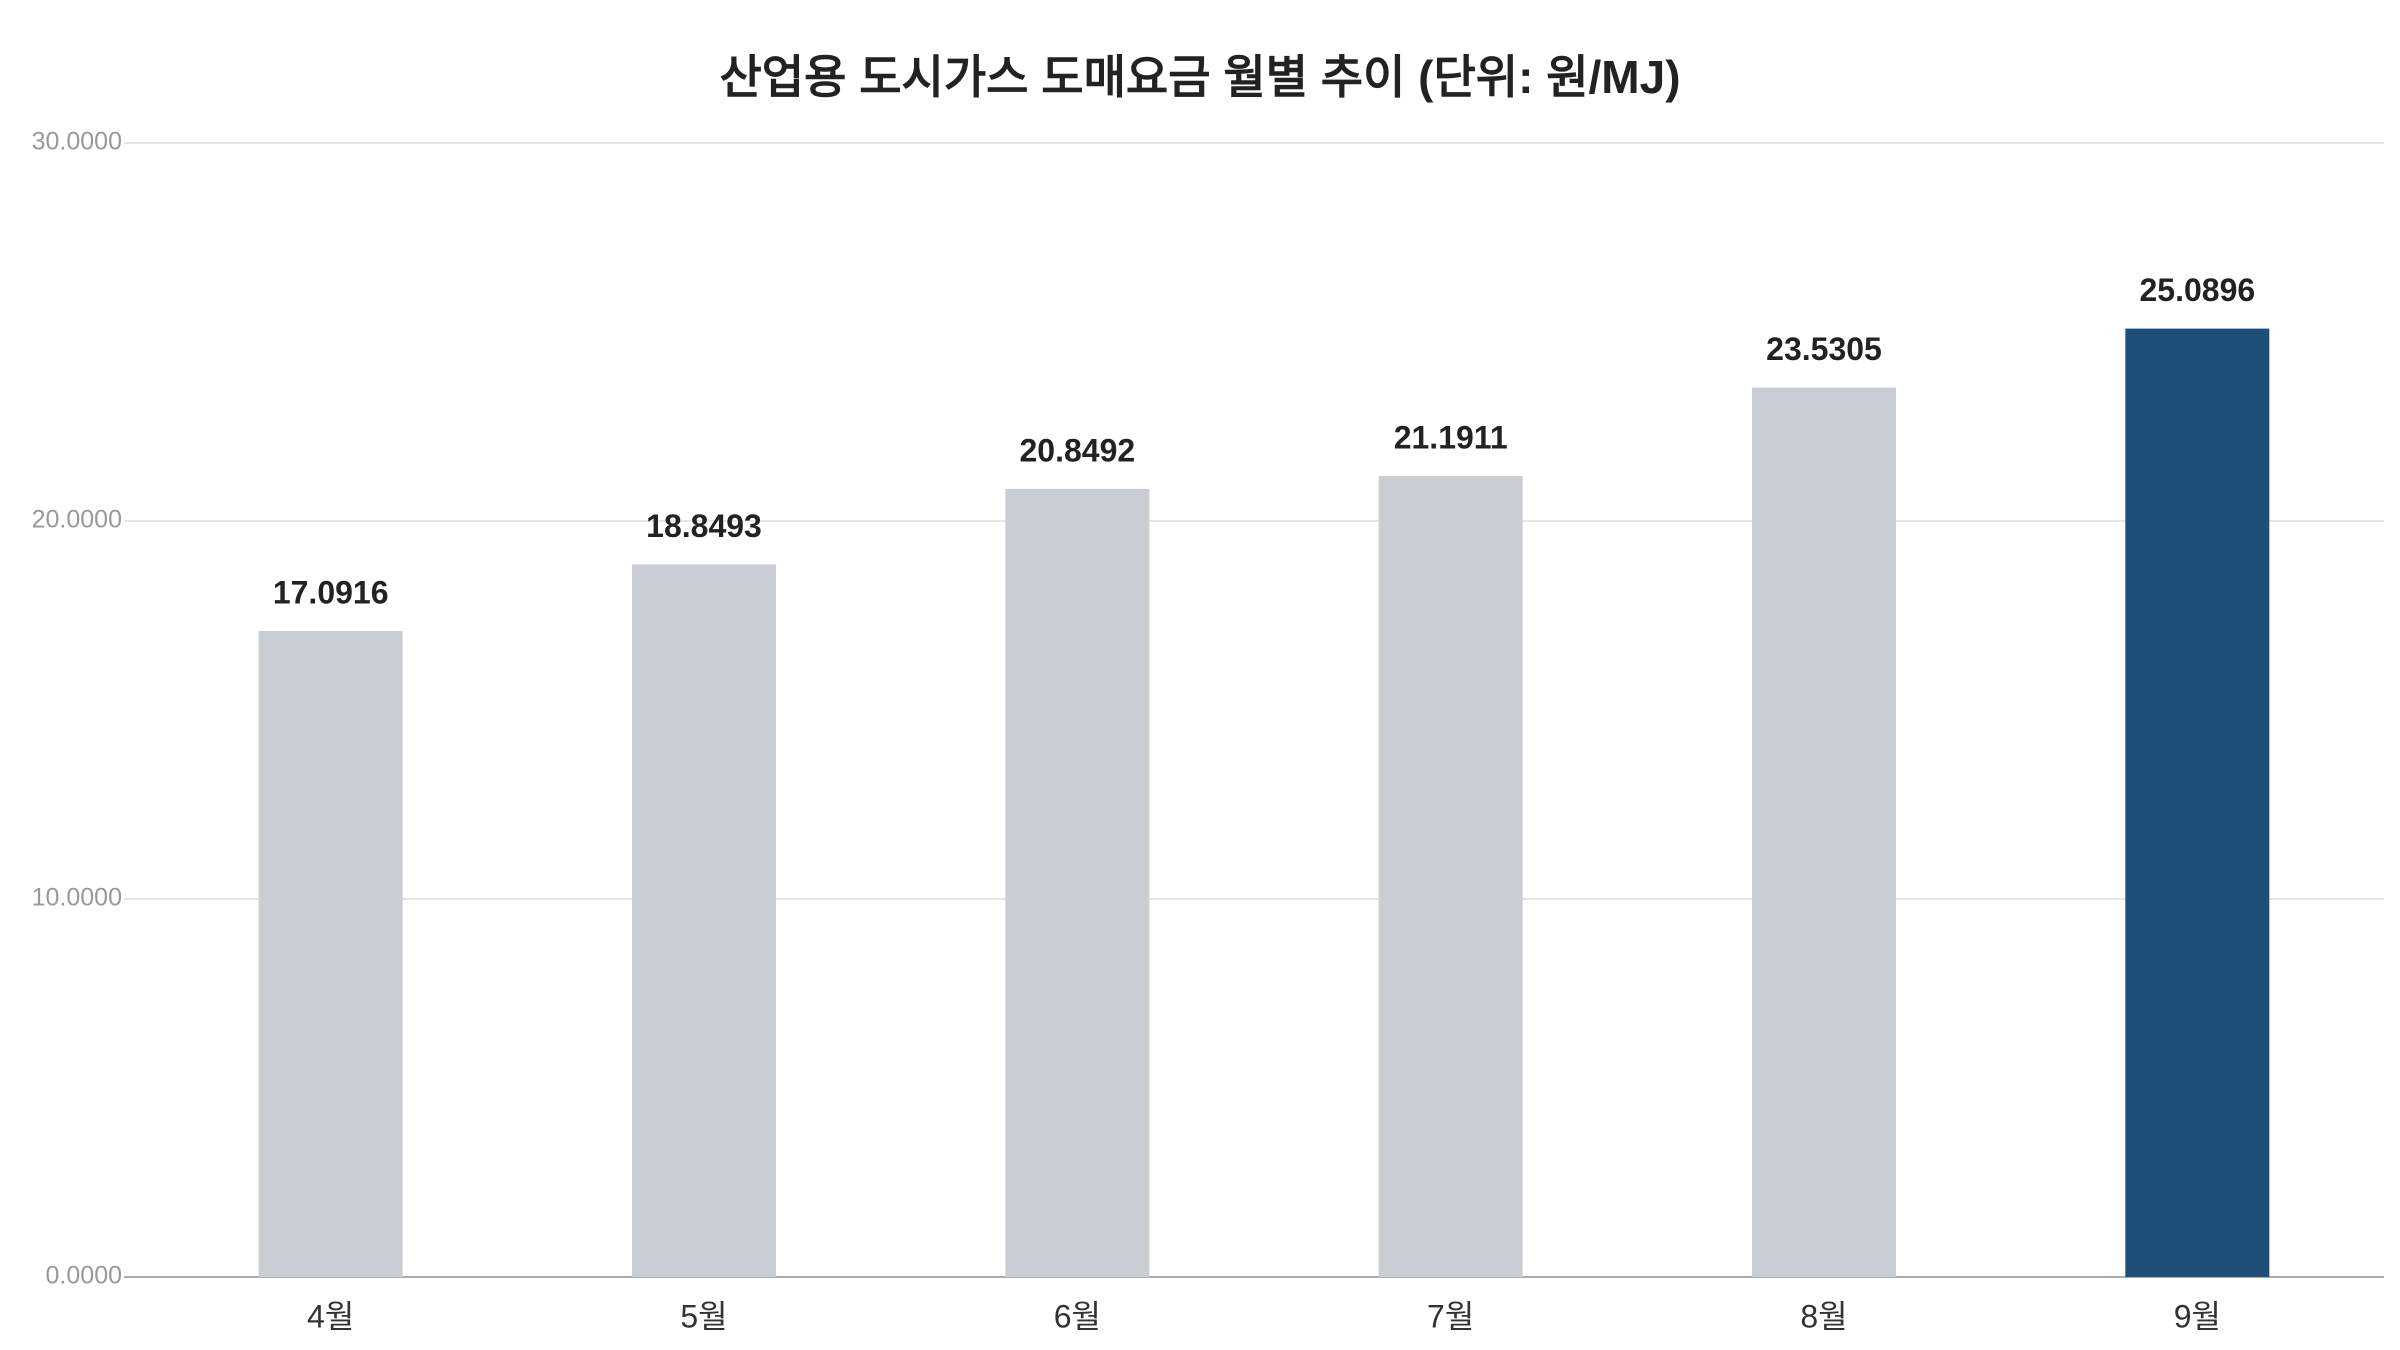  What do you see at coordinates (1824, 349) in the screenshot?
I see `value-label: 23.5305` at bounding box center [1824, 349].